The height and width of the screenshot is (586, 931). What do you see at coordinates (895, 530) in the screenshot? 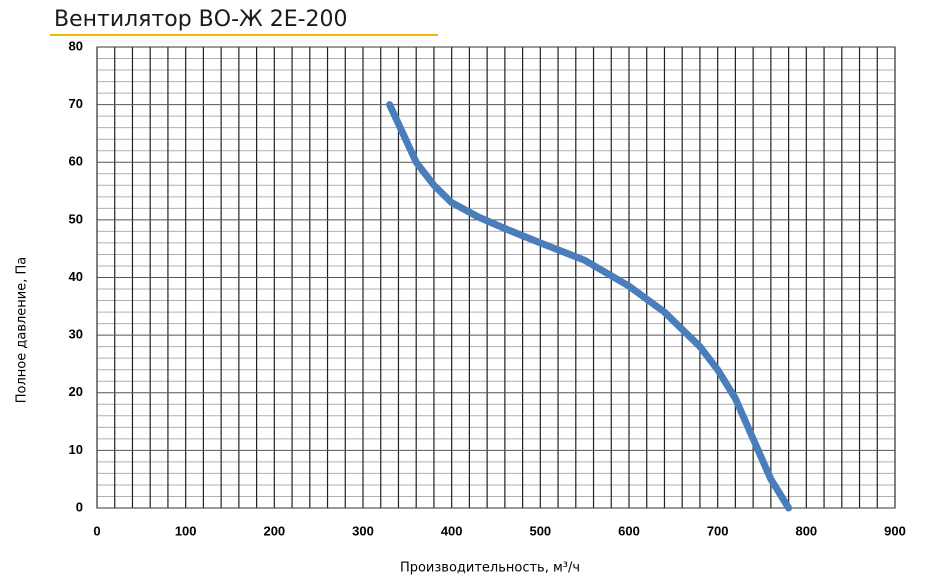
I see `x-tick-label: 900` at bounding box center [895, 530].